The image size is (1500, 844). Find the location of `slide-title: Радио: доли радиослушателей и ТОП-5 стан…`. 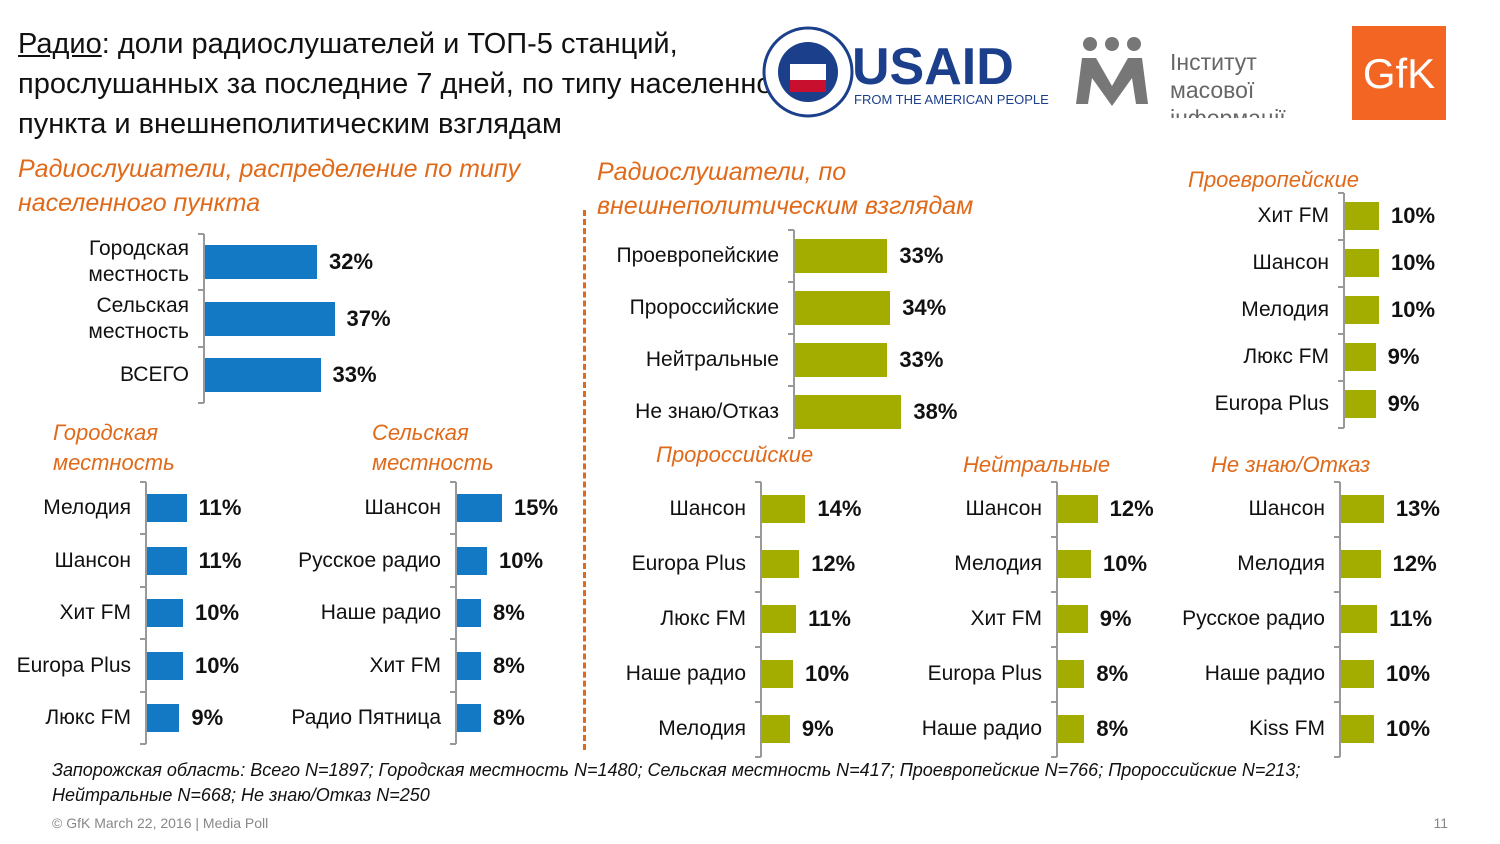

slide-title: Радио: доли радиослушателей и ТОП-5 стан… is located at coordinates (443, 84).